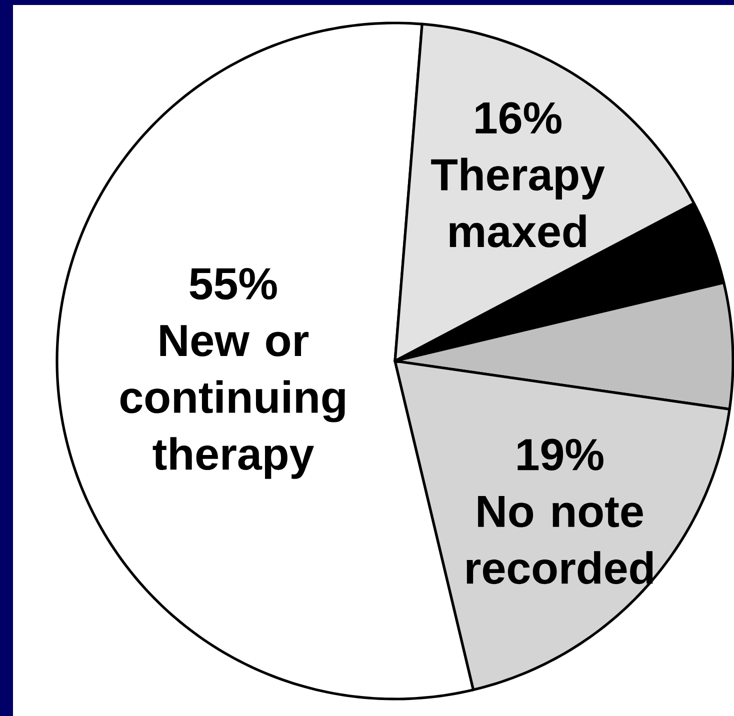 The image size is (734, 716). I want to click on data-label: 55%, so click(233, 284).